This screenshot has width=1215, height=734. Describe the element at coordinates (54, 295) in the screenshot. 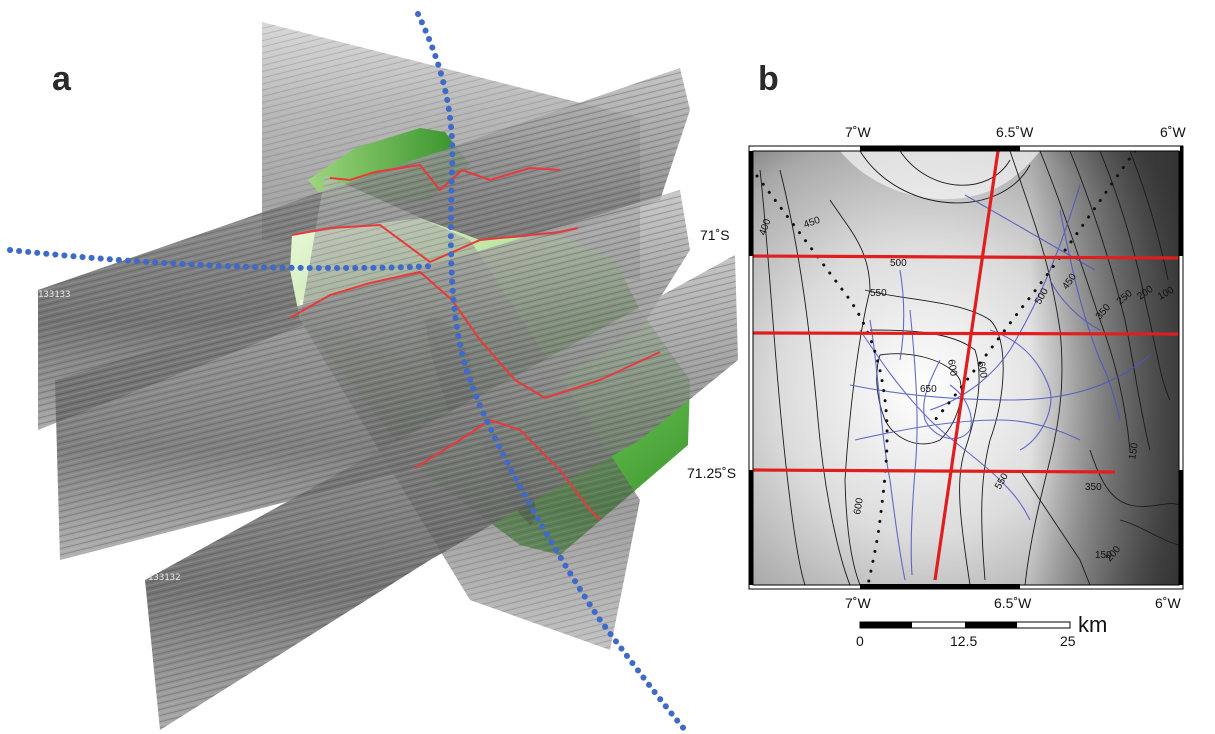

I see `profile-tag-1: 133133` at that location.